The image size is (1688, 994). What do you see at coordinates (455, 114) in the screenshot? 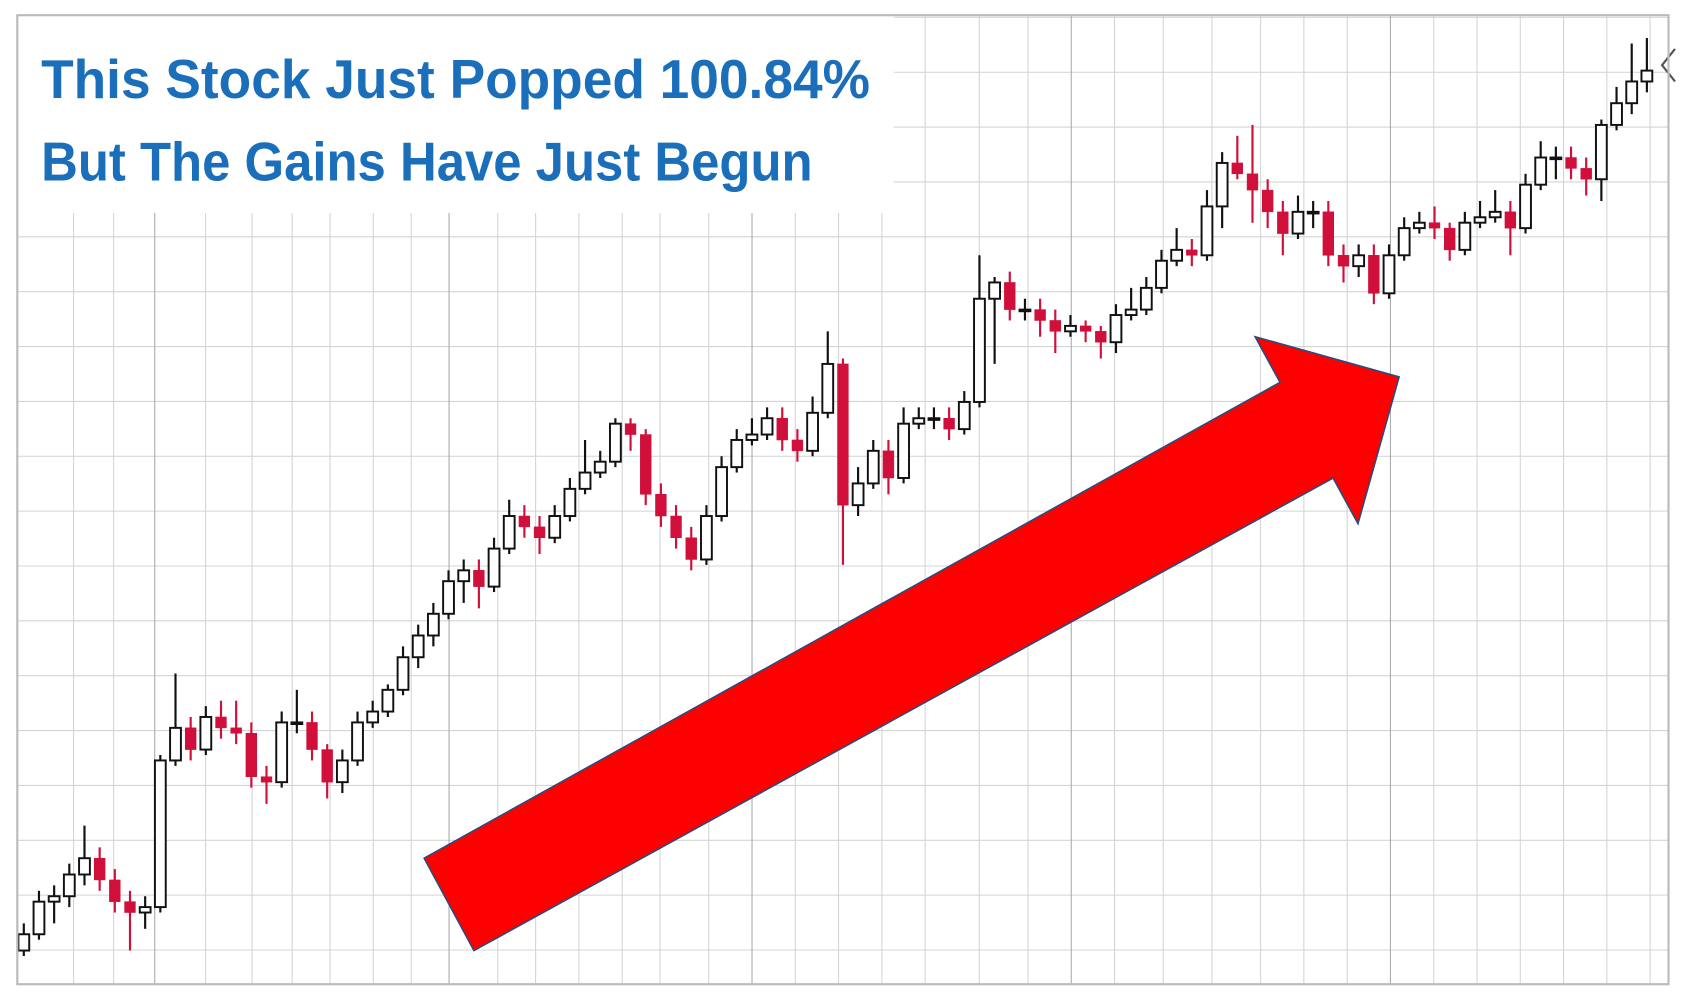
I see `title-box` at bounding box center [455, 114].